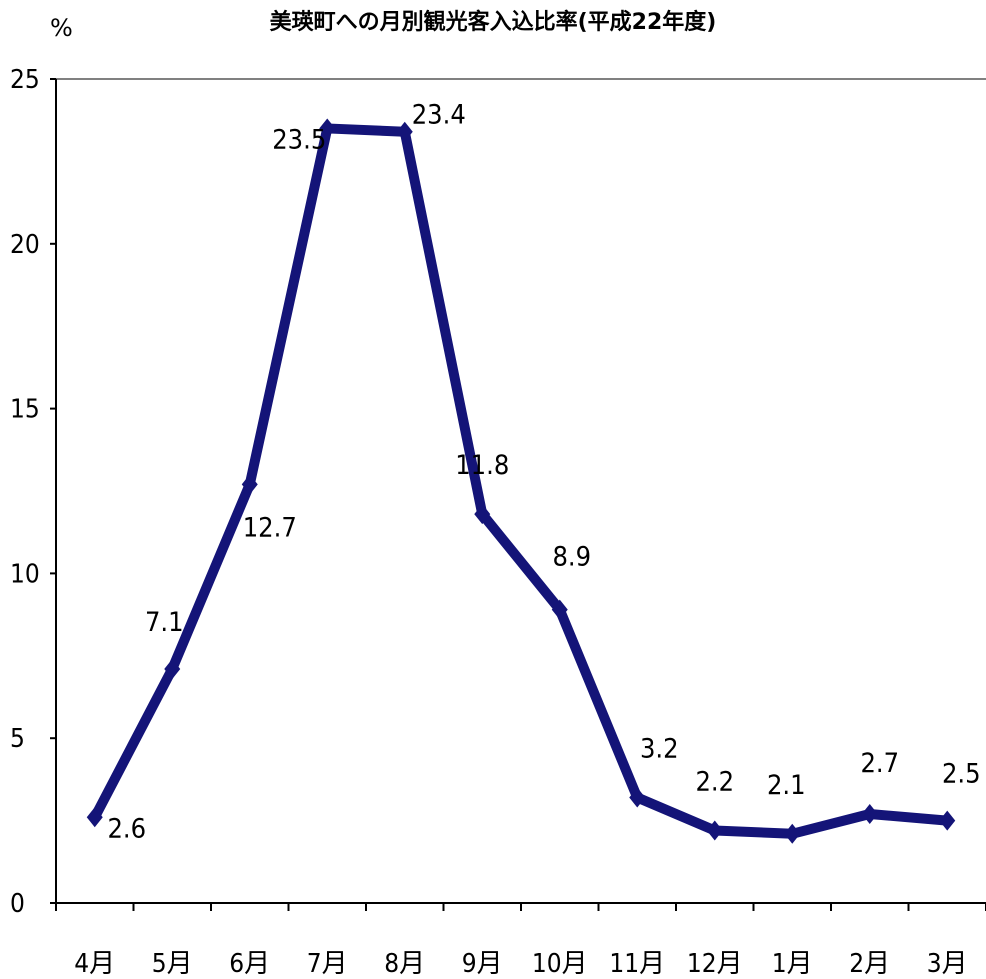 The width and height of the screenshot is (986, 979). I want to click on data-label: 2.7, so click(879, 763).